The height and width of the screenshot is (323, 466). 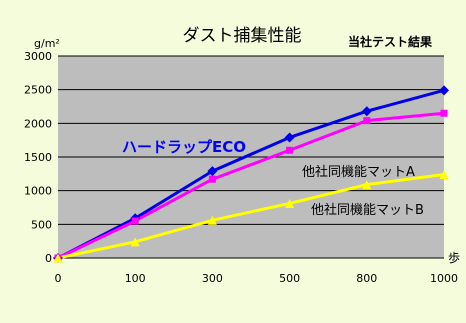 What do you see at coordinates (38, 157) in the screenshot?
I see `y-tick-label: 1500` at bounding box center [38, 157].